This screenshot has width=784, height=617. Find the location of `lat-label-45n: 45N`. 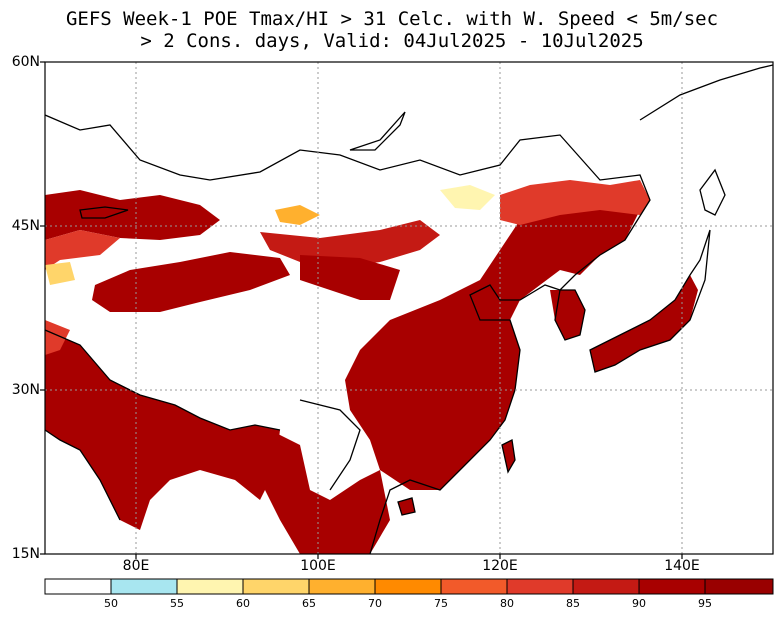

lat-label-45n: 45N is located at coordinates (25, 226).